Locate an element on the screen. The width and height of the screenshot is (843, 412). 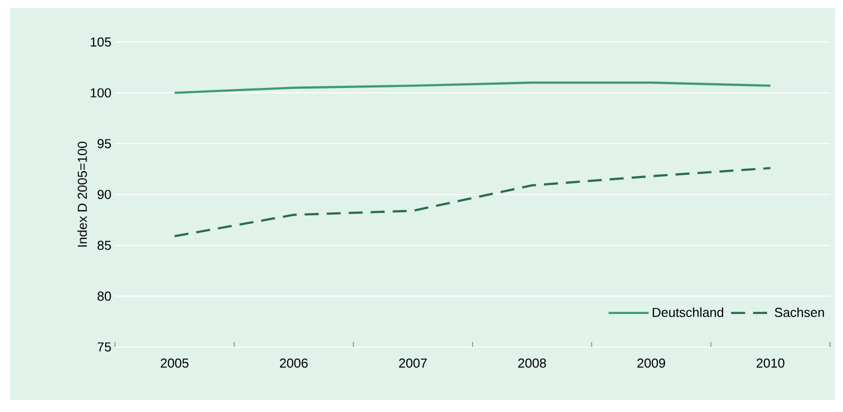
y-tick-label: 80 is located at coordinates (104, 296).